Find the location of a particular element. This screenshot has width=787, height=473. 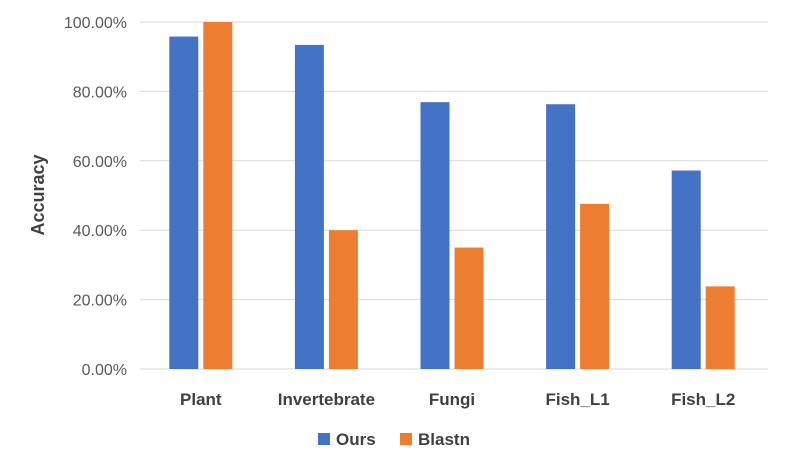

x-category-label: Invertebrate is located at coordinates (326, 399).